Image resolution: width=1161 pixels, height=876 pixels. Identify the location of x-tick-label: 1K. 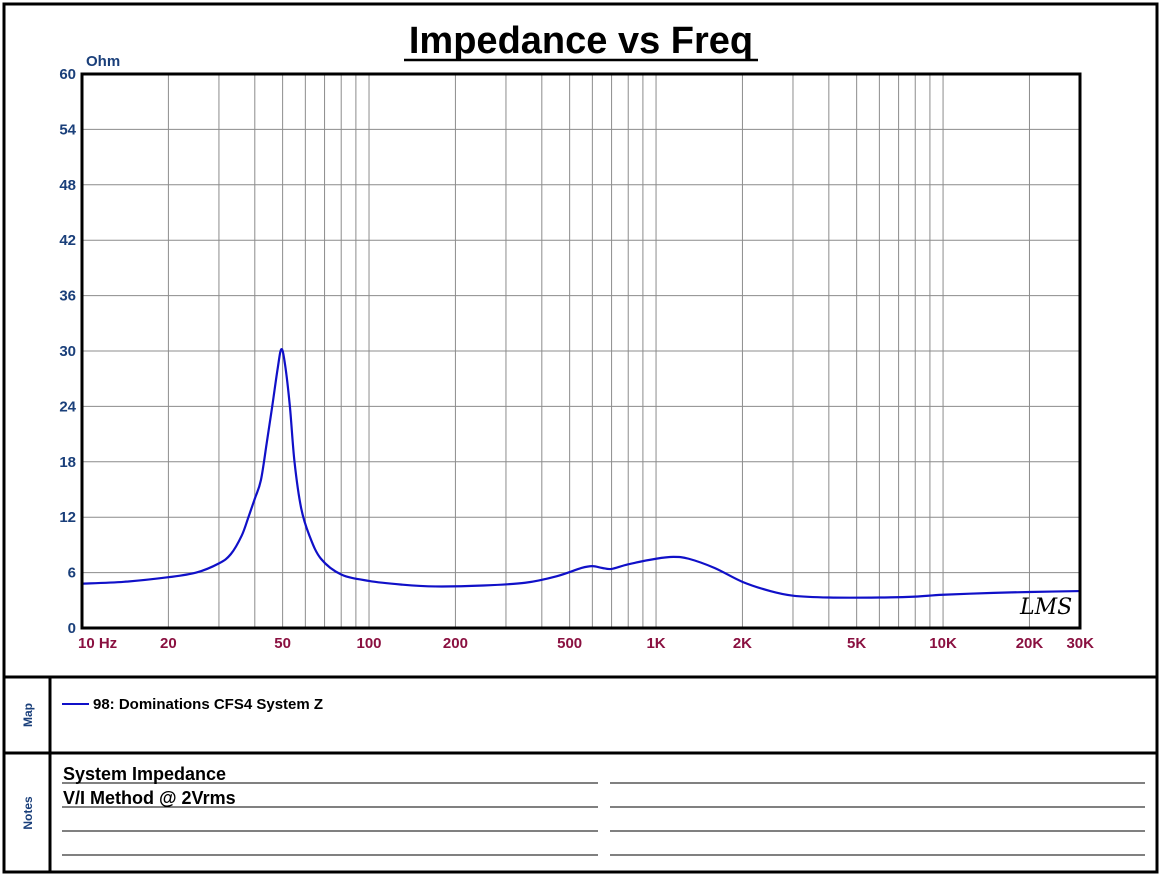
(655, 643).